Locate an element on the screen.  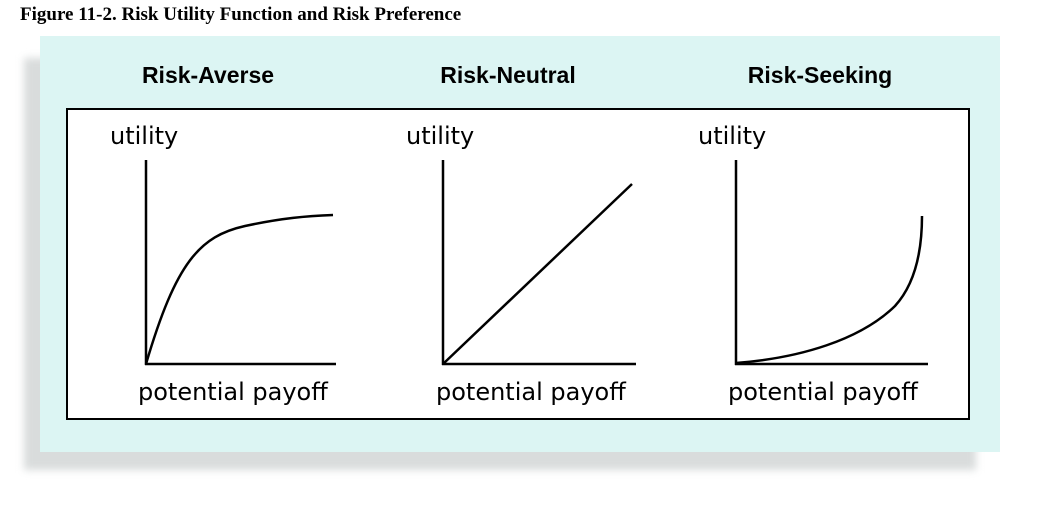
risk-seeking-y-label: utility is located at coordinates (732, 136).